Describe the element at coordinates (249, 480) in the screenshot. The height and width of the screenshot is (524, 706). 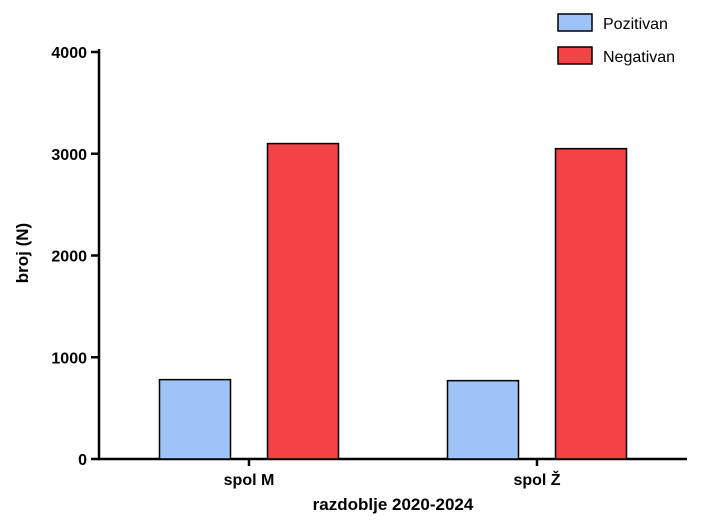
I see `x-tick-label: spol M` at that location.